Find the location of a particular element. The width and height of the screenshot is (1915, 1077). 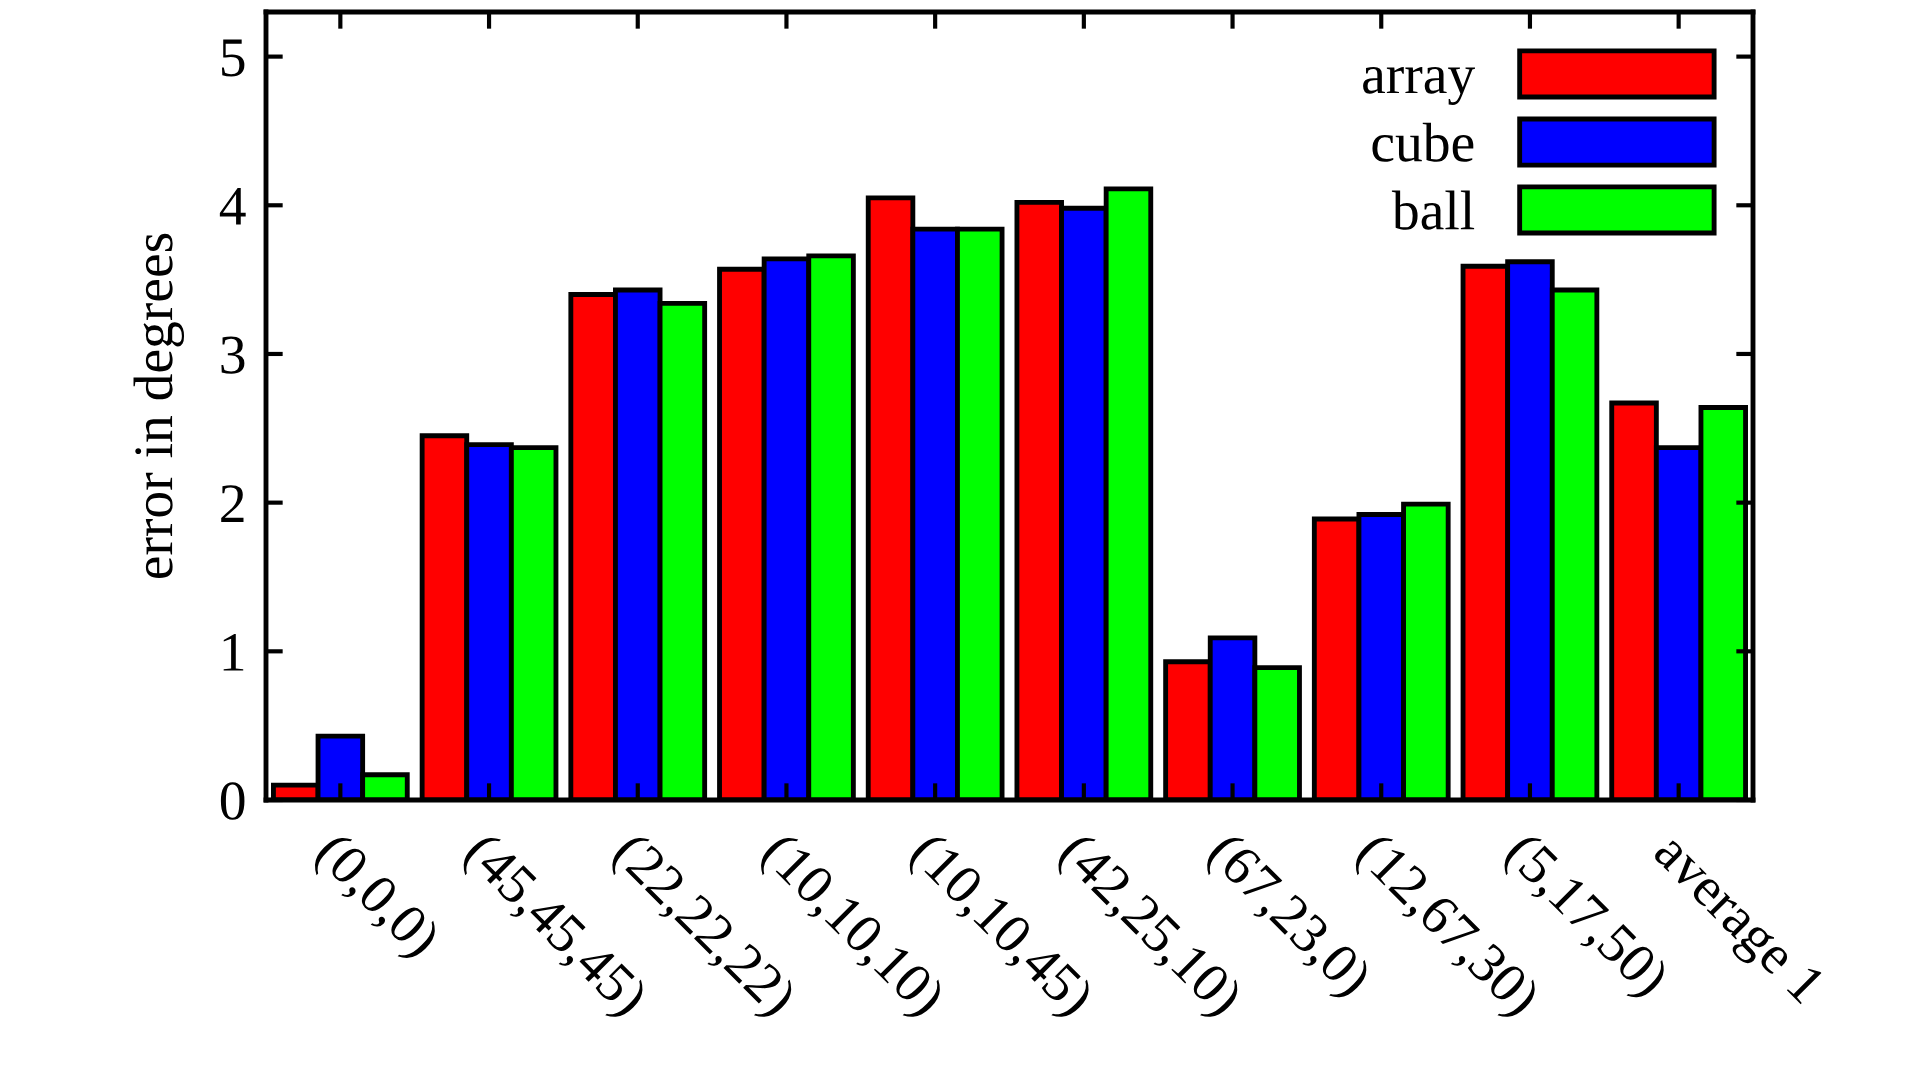

y-tick-label: 5 is located at coordinates (233, 58).